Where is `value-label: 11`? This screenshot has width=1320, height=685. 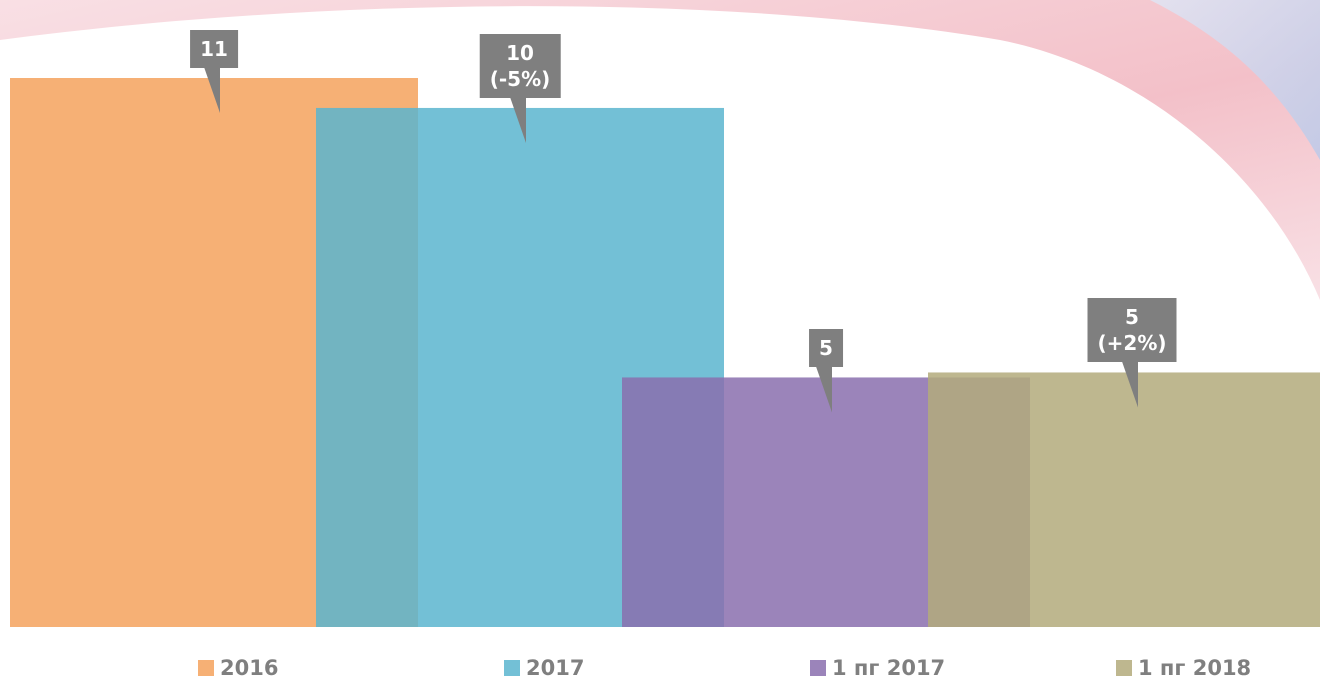 value-label: 11 is located at coordinates (214, 49).